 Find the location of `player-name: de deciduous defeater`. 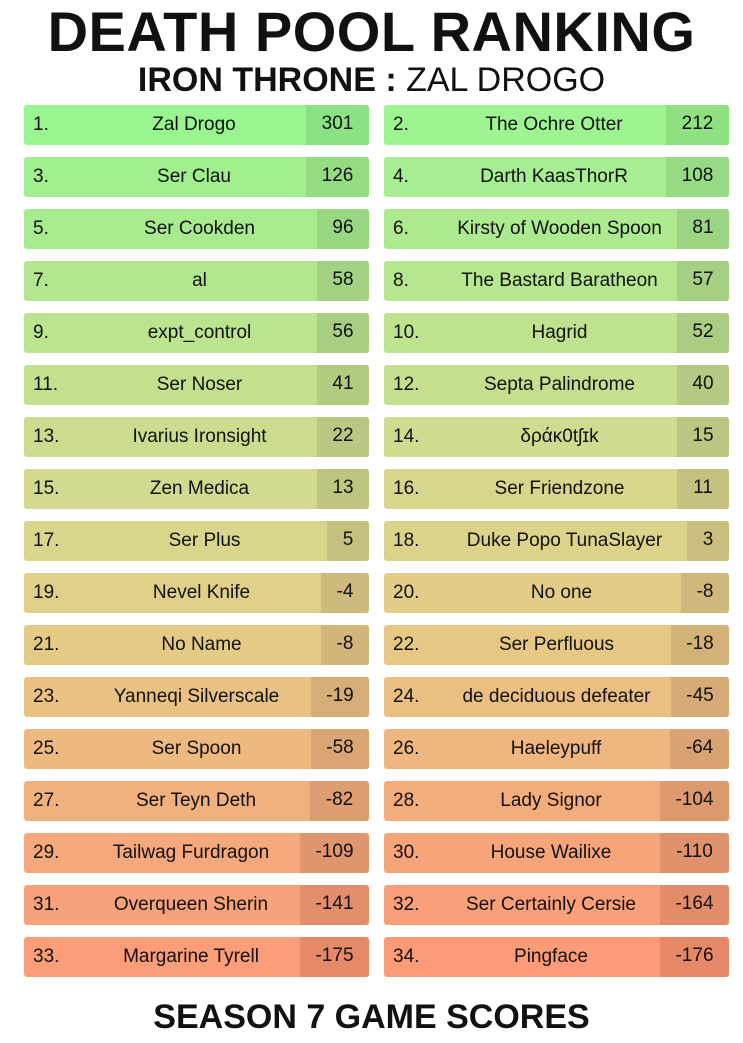

player-name: de deciduous defeater is located at coordinates (556, 696).